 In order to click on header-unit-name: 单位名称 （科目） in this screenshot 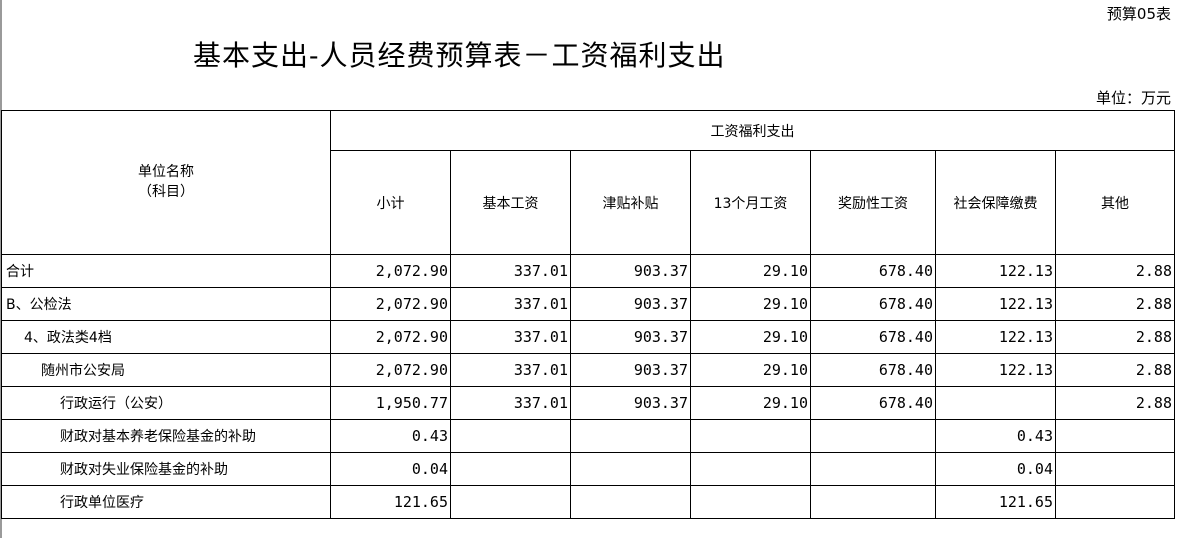, I will do `click(166, 182)`.